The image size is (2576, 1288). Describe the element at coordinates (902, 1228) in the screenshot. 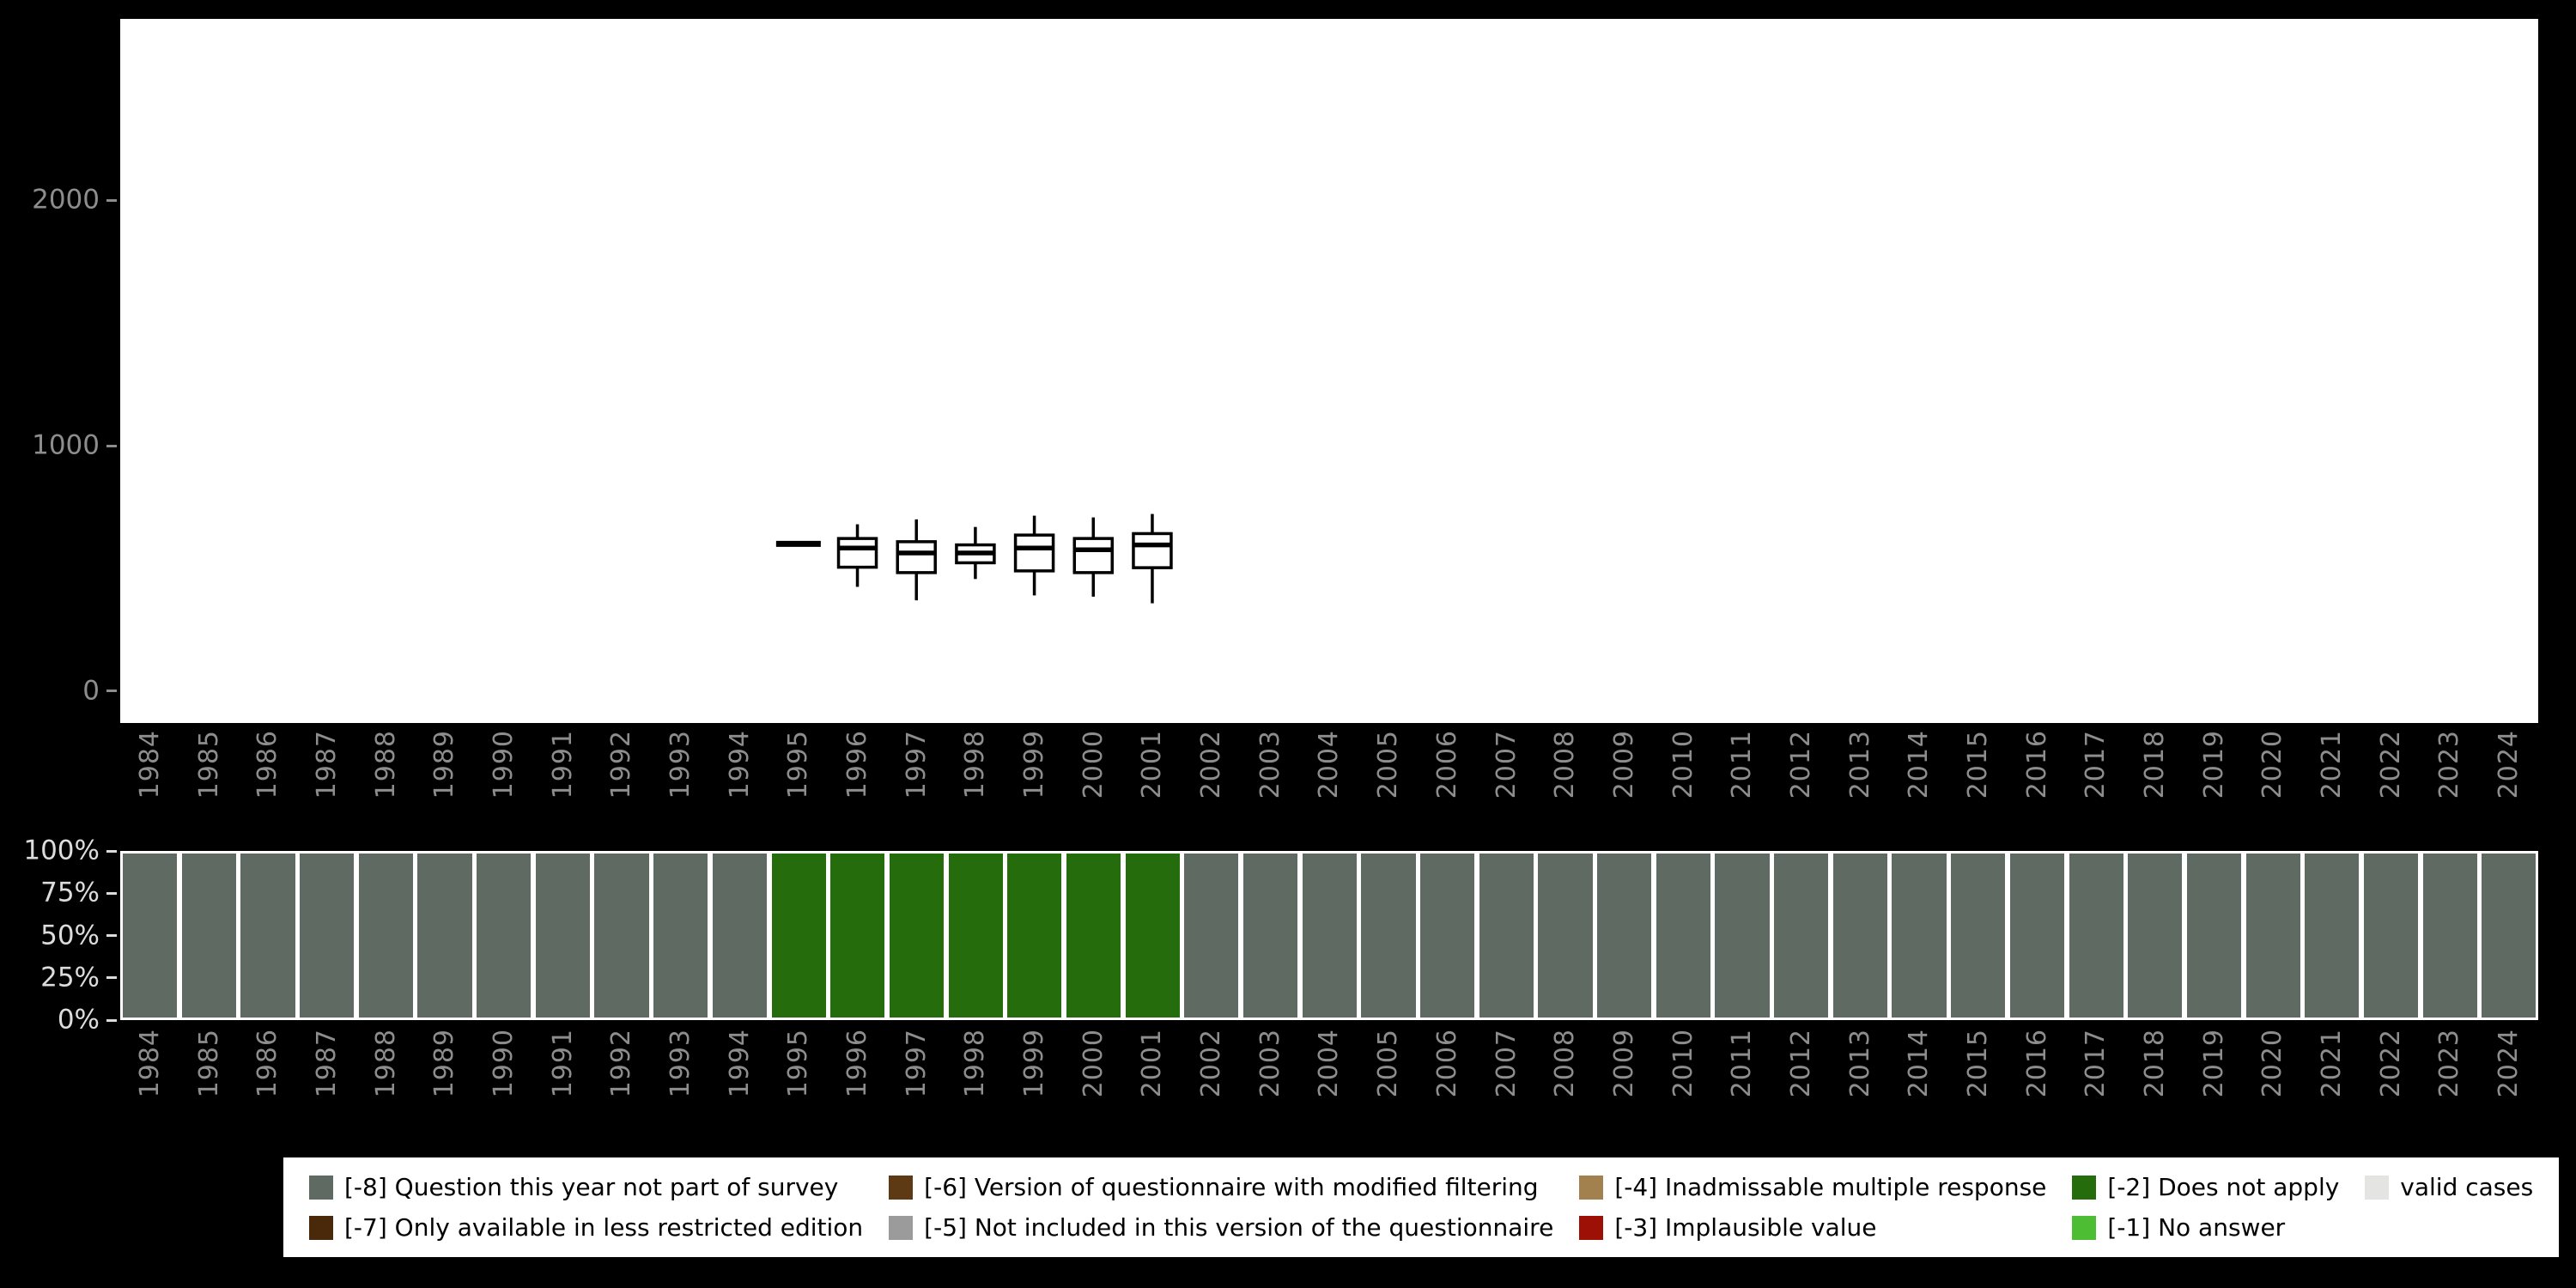

I see `legend-swatch--5` at that location.